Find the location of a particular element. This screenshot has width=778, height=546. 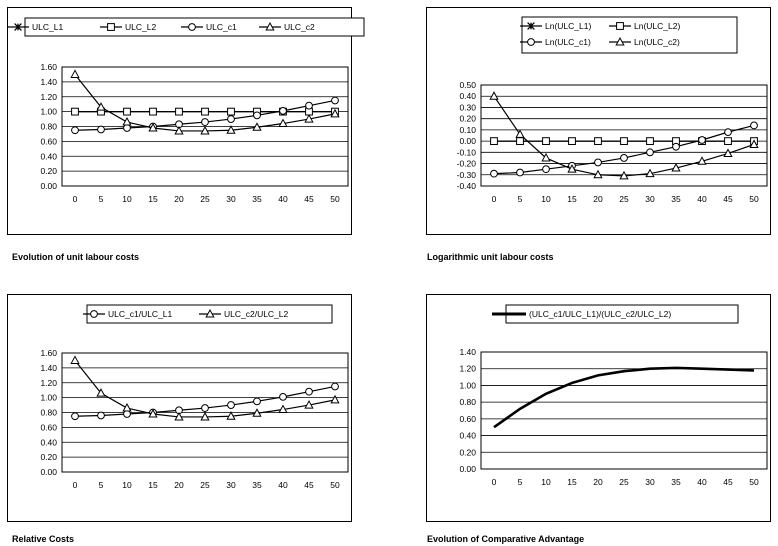

legend-entry: ULC_c1/ULC_L1 is located at coordinates (128, 314).